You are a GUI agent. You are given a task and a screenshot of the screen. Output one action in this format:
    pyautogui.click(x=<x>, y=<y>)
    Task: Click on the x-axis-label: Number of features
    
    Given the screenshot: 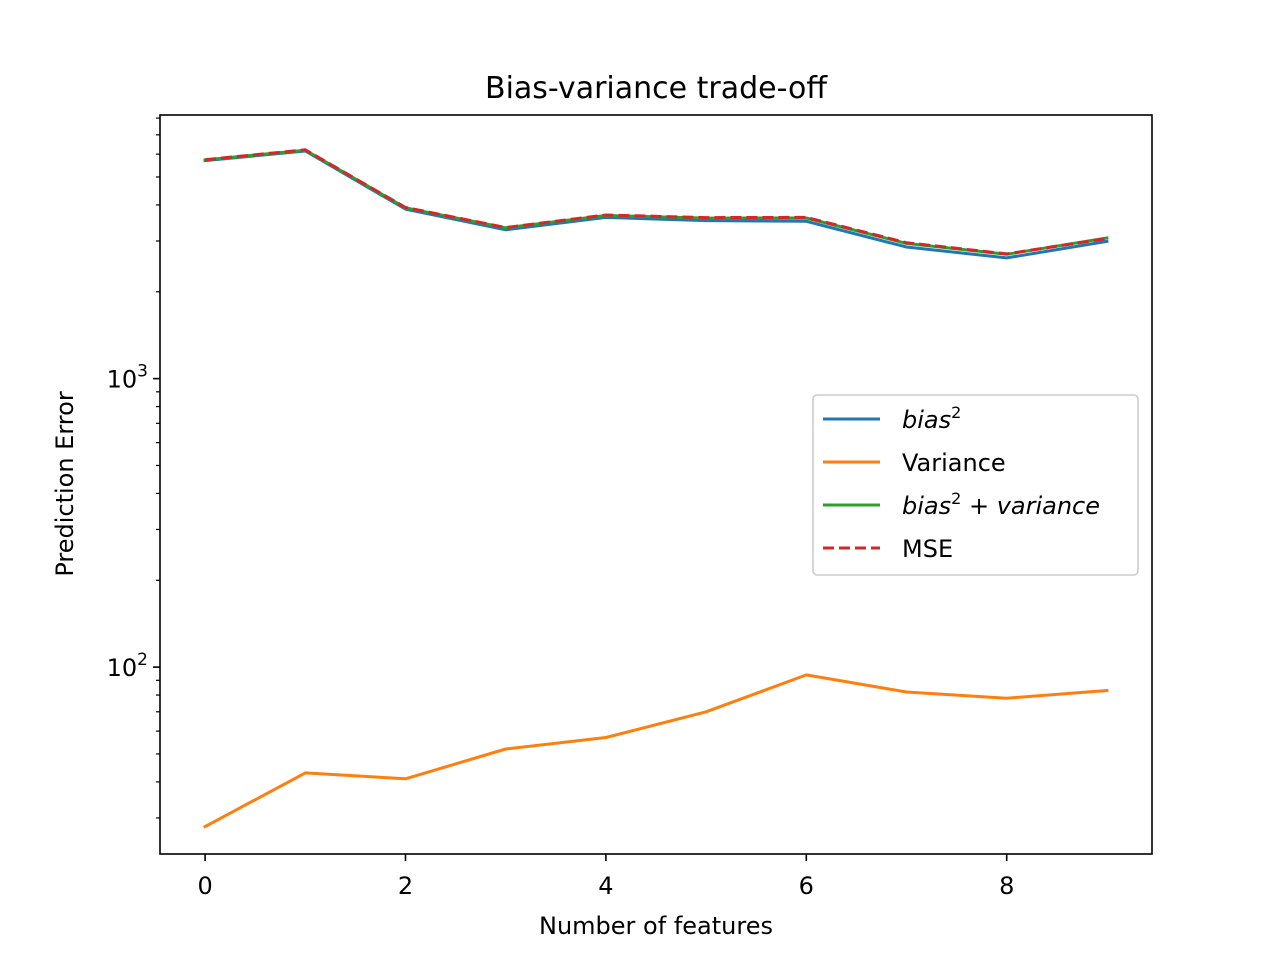 What is the action you would take?
    pyautogui.click(x=656, y=926)
    